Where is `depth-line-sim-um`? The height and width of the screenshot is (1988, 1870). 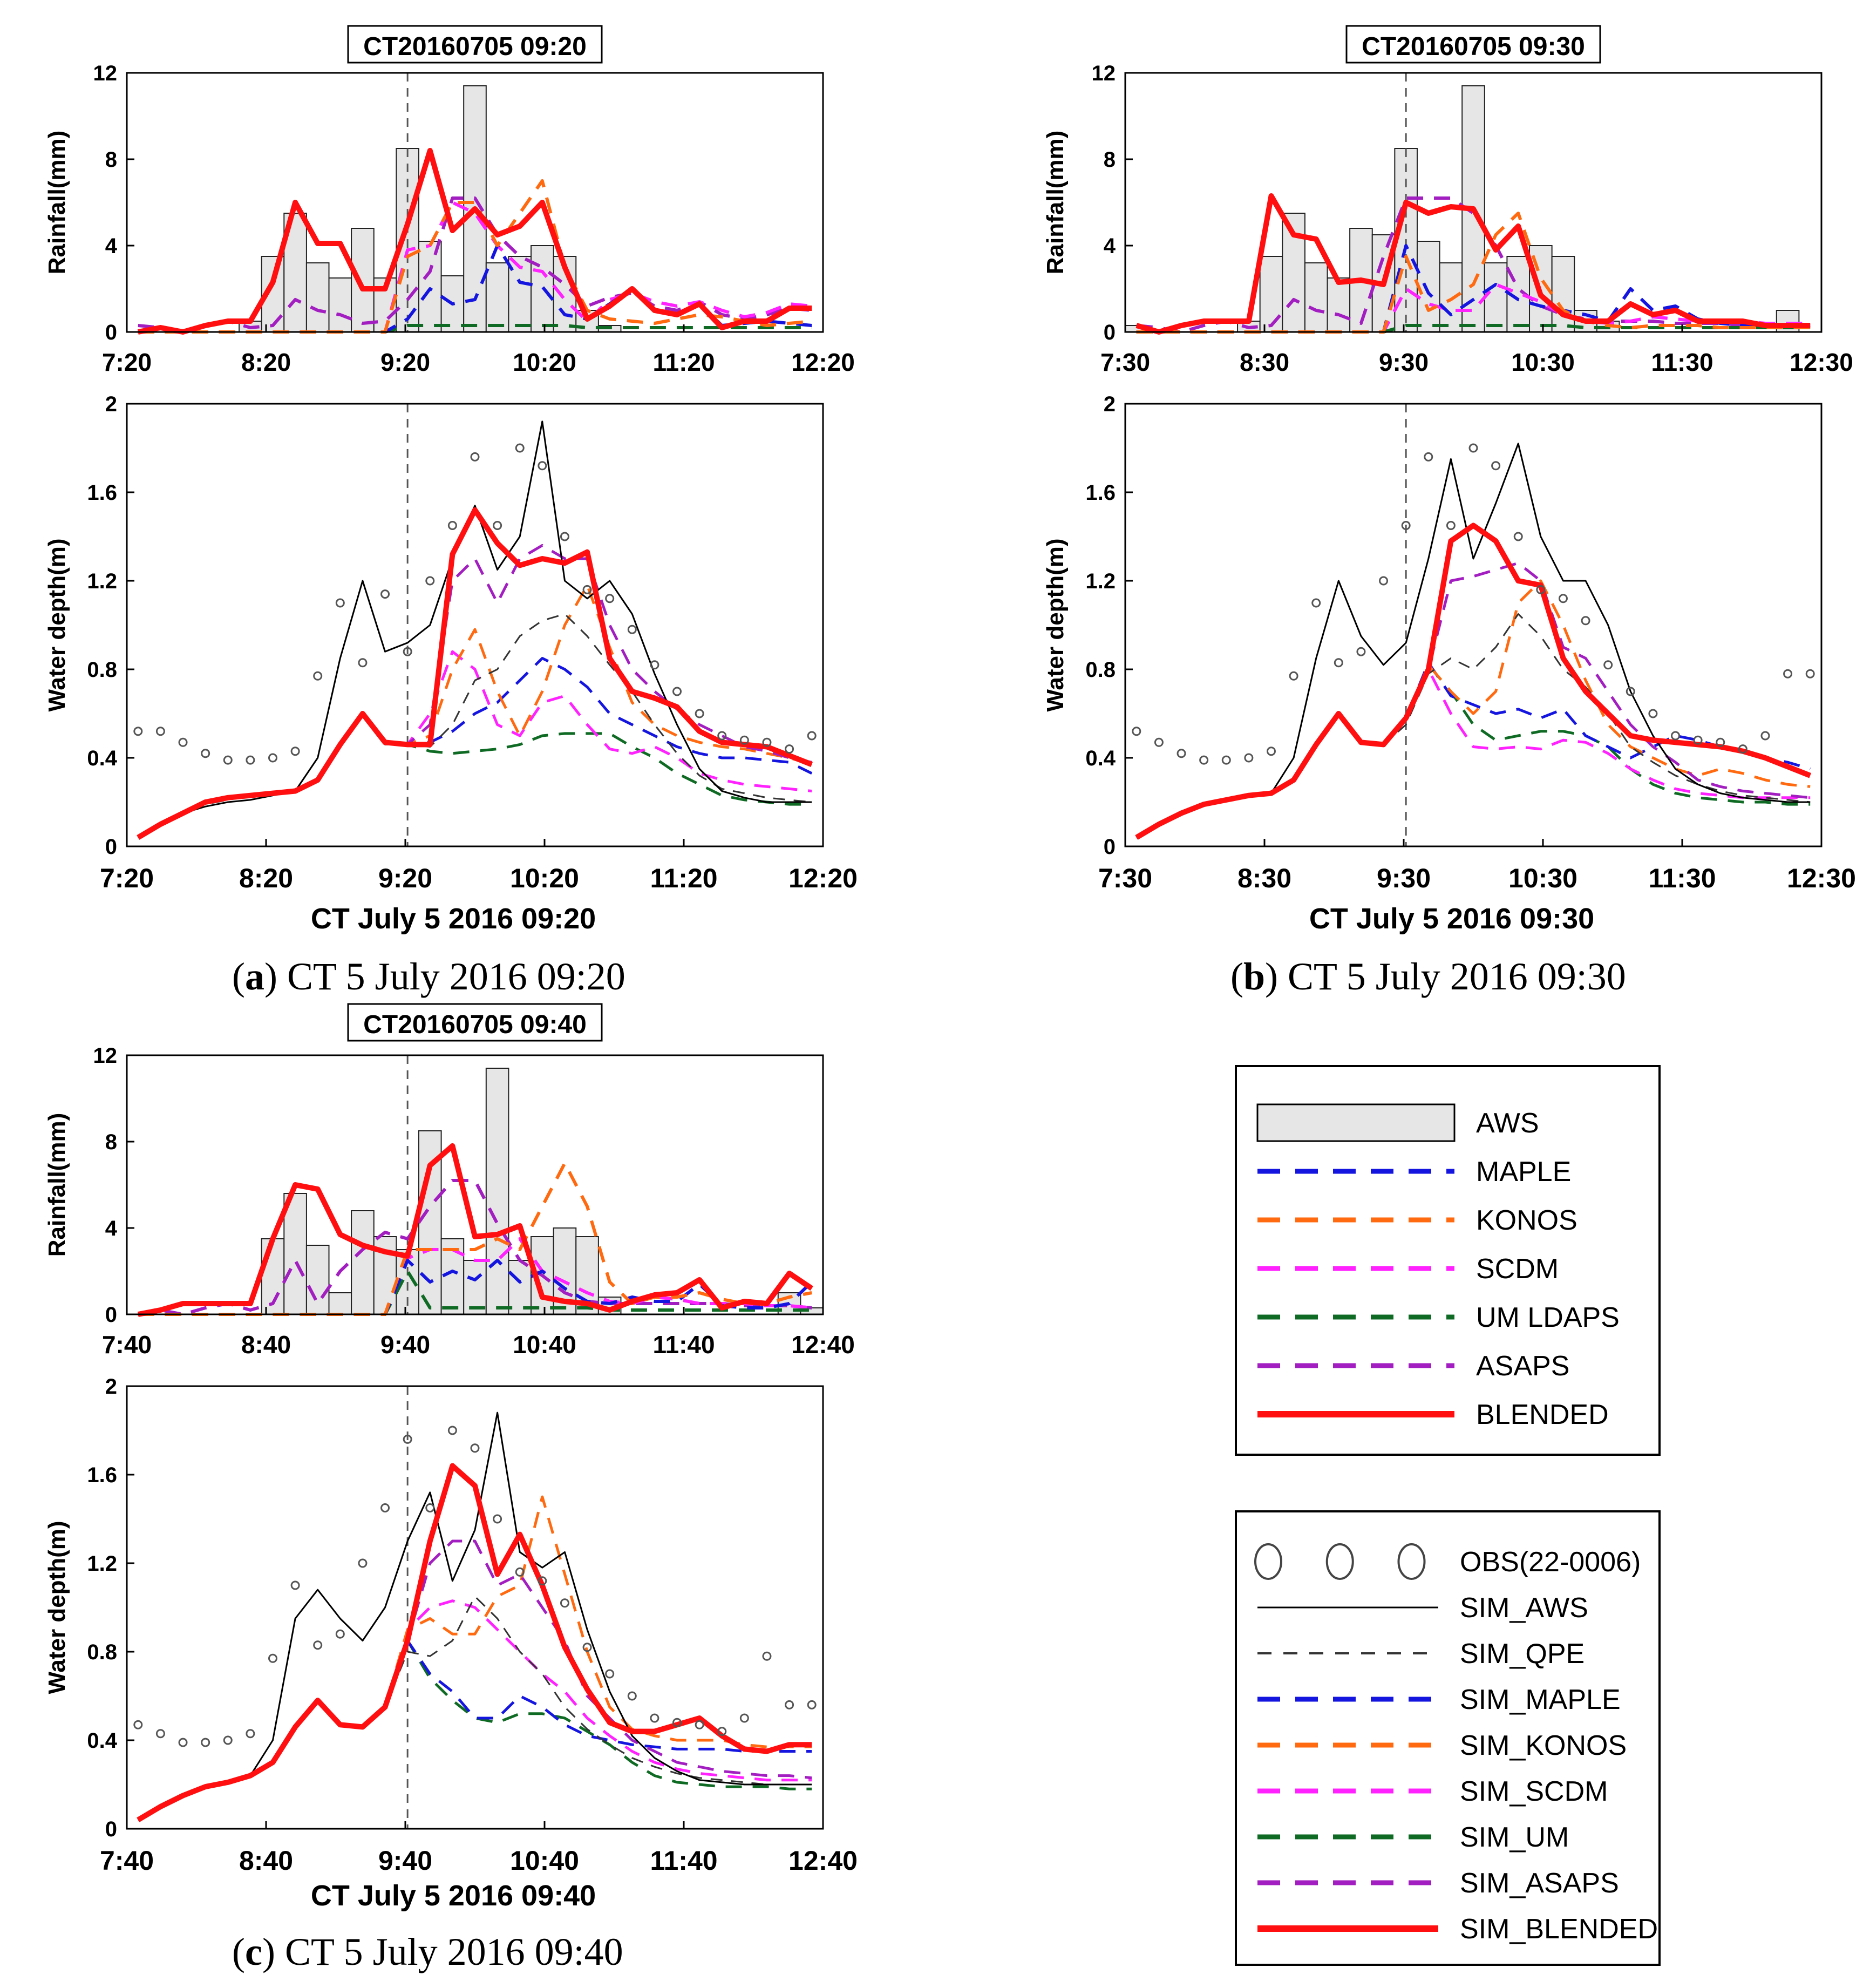 depth-line-sim-um is located at coordinates (1473, 751).